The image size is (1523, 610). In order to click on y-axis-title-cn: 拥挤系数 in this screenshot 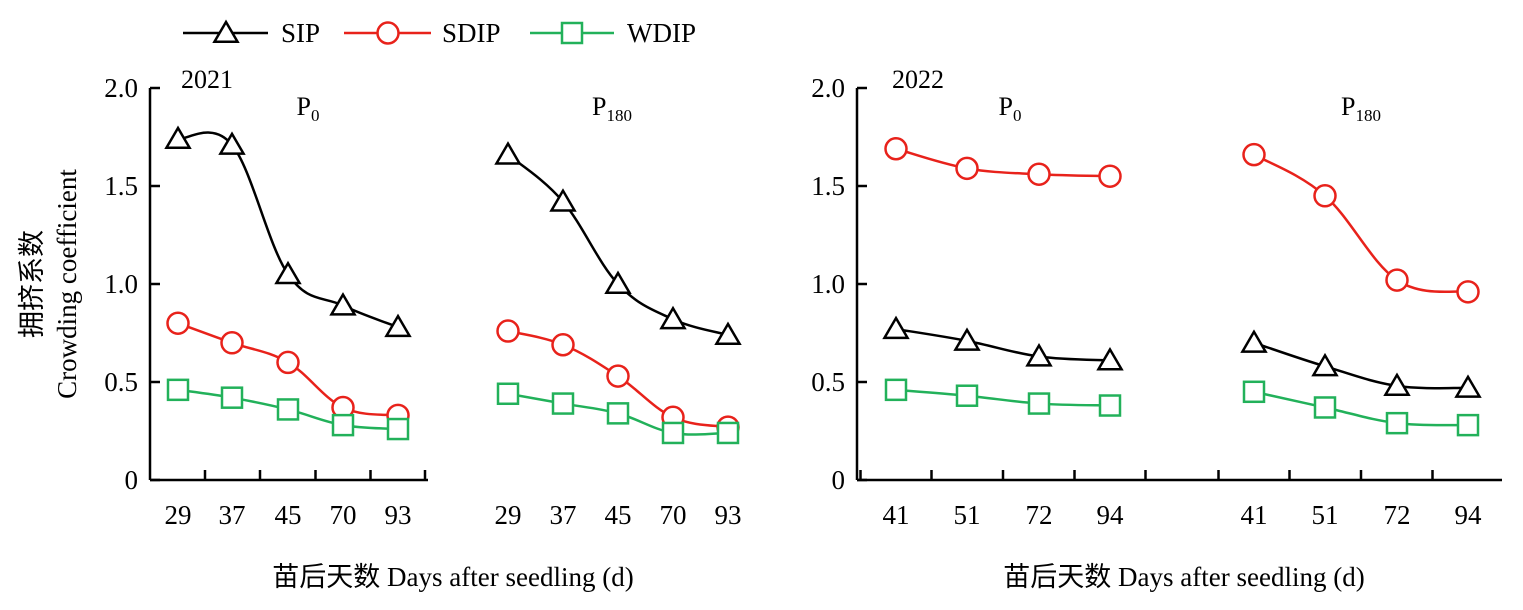, I will do `click(32, 284)`.